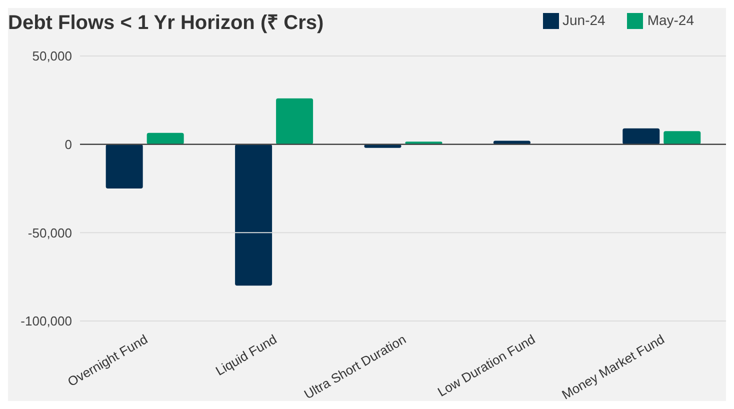 Image resolution: width=734 pixels, height=409 pixels. Describe the element at coordinates (68, 144) in the screenshot. I see `y-tick-label: 0` at that location.